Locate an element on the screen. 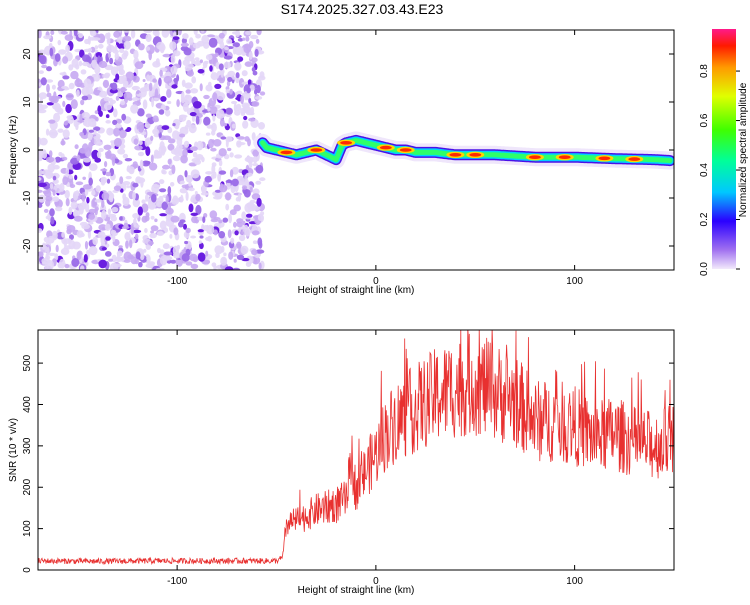  track-peak is located at coordinates (346, 143).